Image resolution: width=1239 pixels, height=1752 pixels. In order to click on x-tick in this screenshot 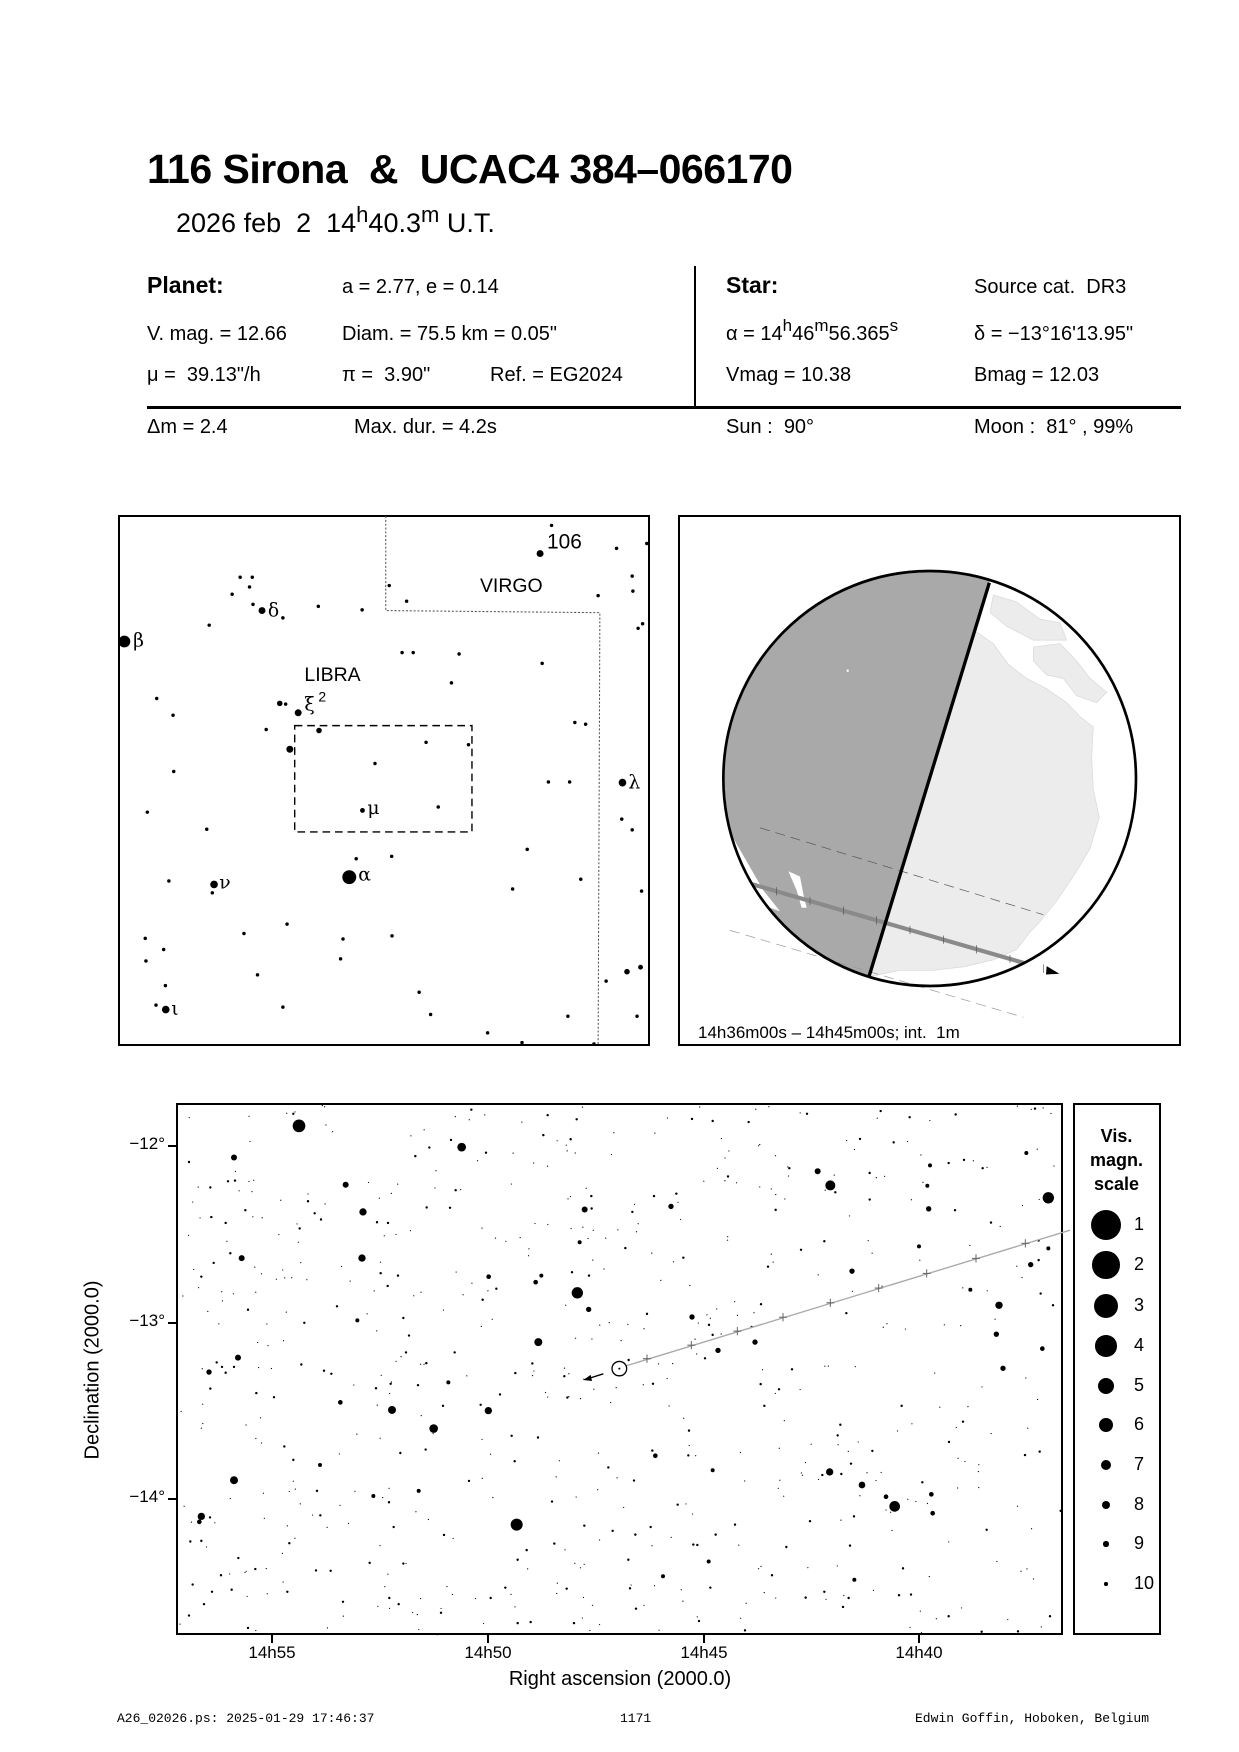, I will do `click(919, 1638)`.